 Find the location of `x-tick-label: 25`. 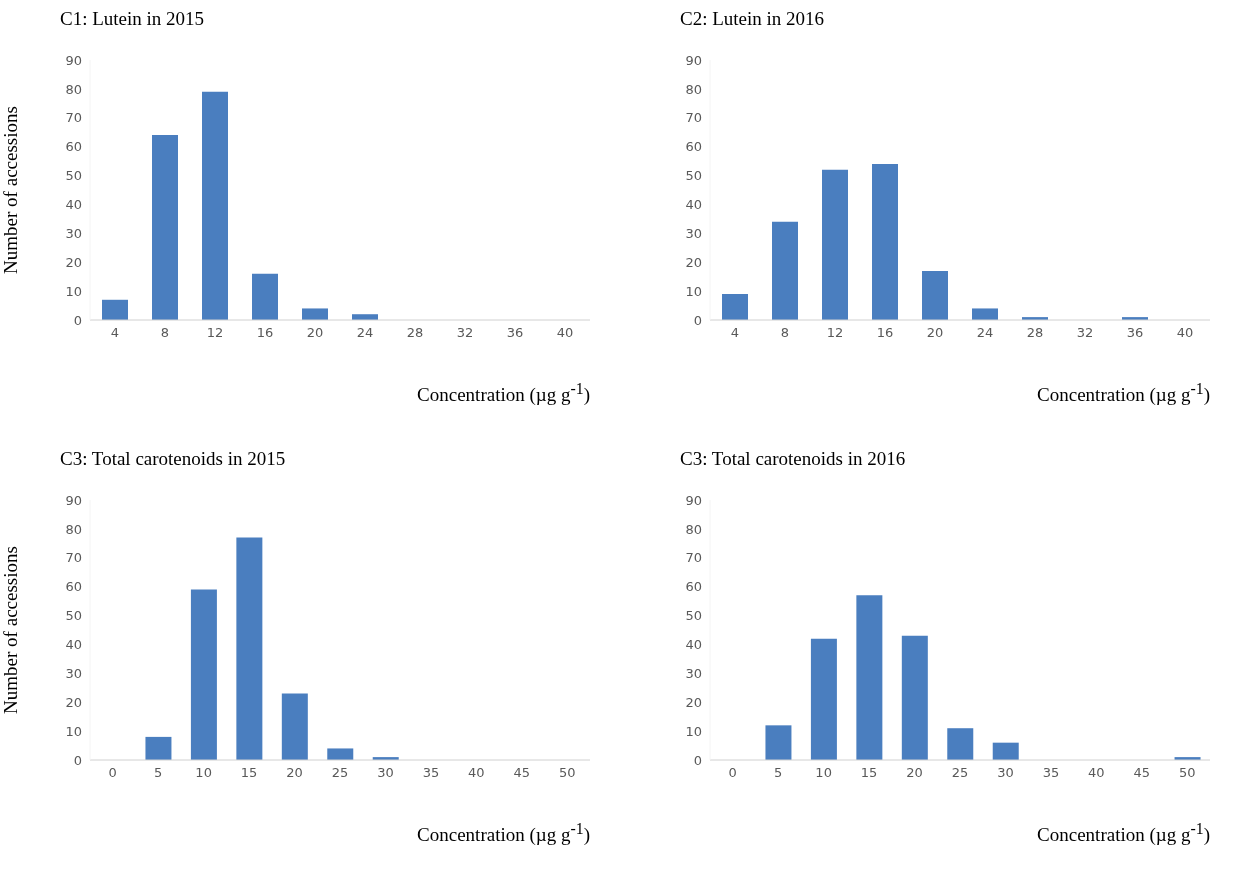

x-tick-label: 25 is located at coordinates (340, 773).